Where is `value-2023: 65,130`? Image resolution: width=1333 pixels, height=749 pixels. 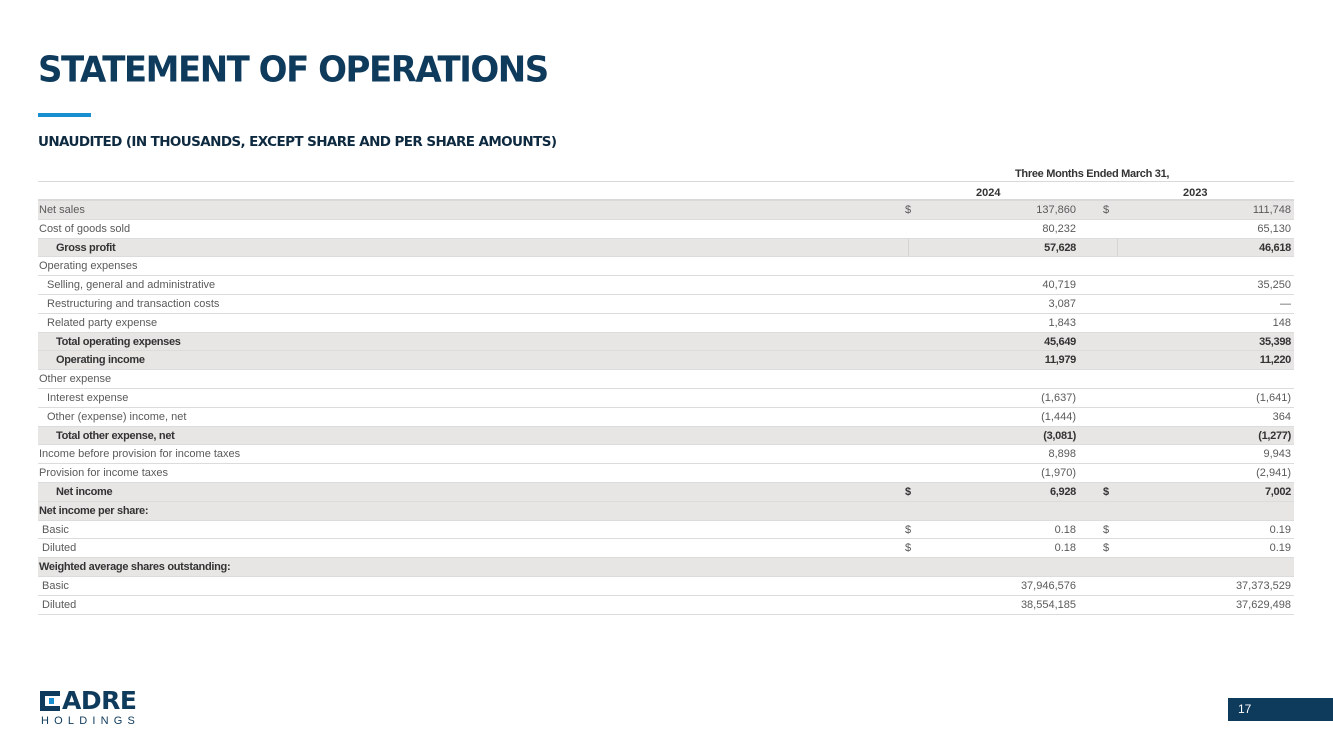
value-2023: 65,130 is located at coordinates (1274, 228).